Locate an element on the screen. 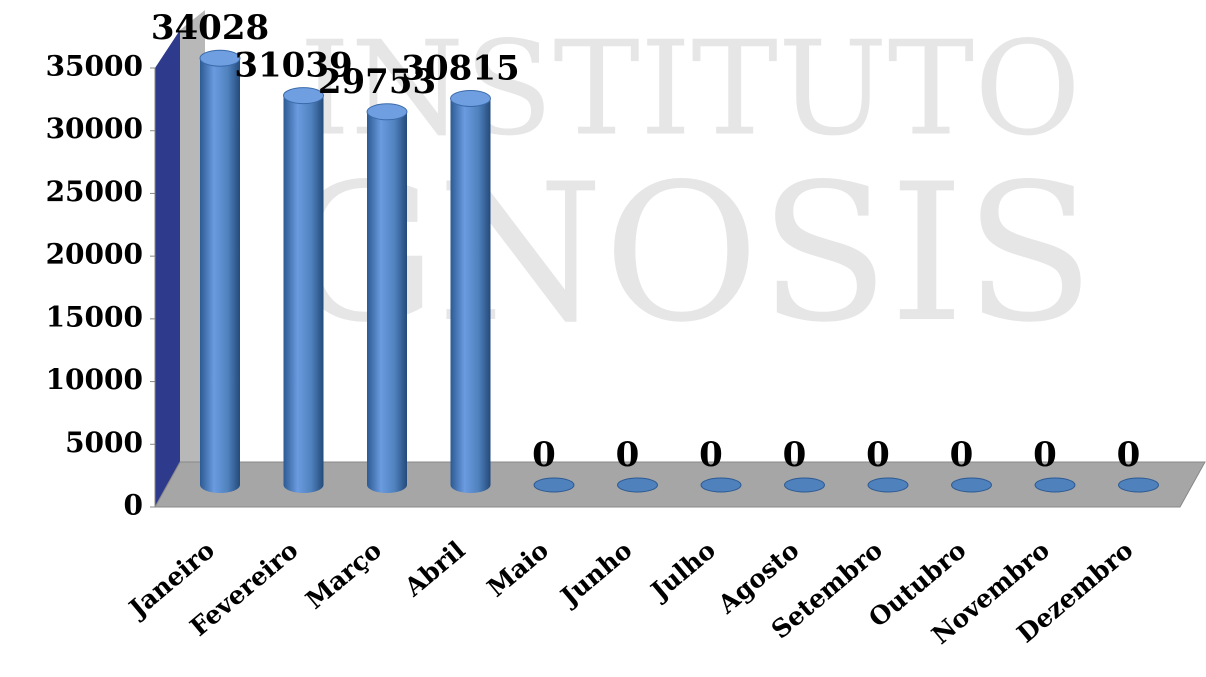 The width and height of the screenshot is (1206, 677). y-tick-label: 15000 is located at coordinates (94, 316).